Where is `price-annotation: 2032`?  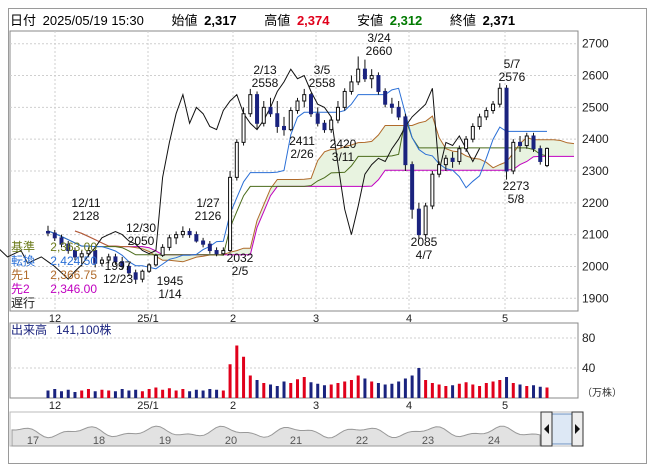
price-annotation: 2032 is located at coordinates (240, 258).